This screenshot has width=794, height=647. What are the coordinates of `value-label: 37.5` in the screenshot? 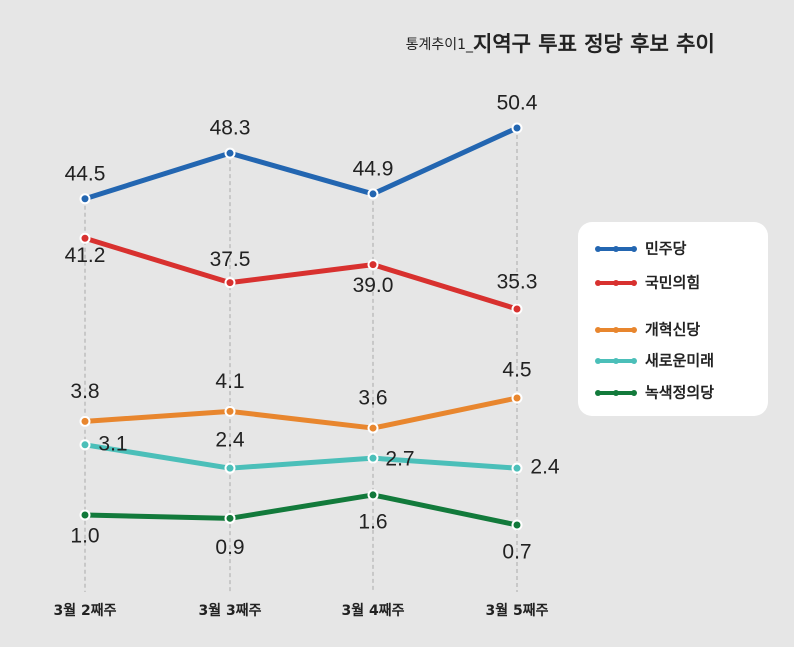 It's located at (230, 259).